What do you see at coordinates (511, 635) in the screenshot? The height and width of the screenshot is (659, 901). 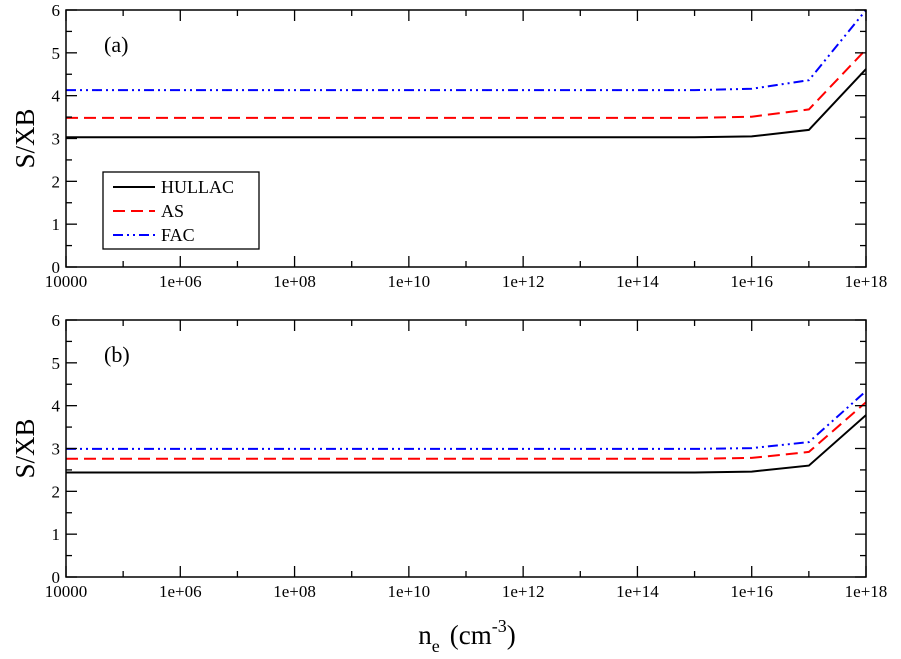 I see `x-axis-title-unit-close: )` at bounding box center [511, 635].